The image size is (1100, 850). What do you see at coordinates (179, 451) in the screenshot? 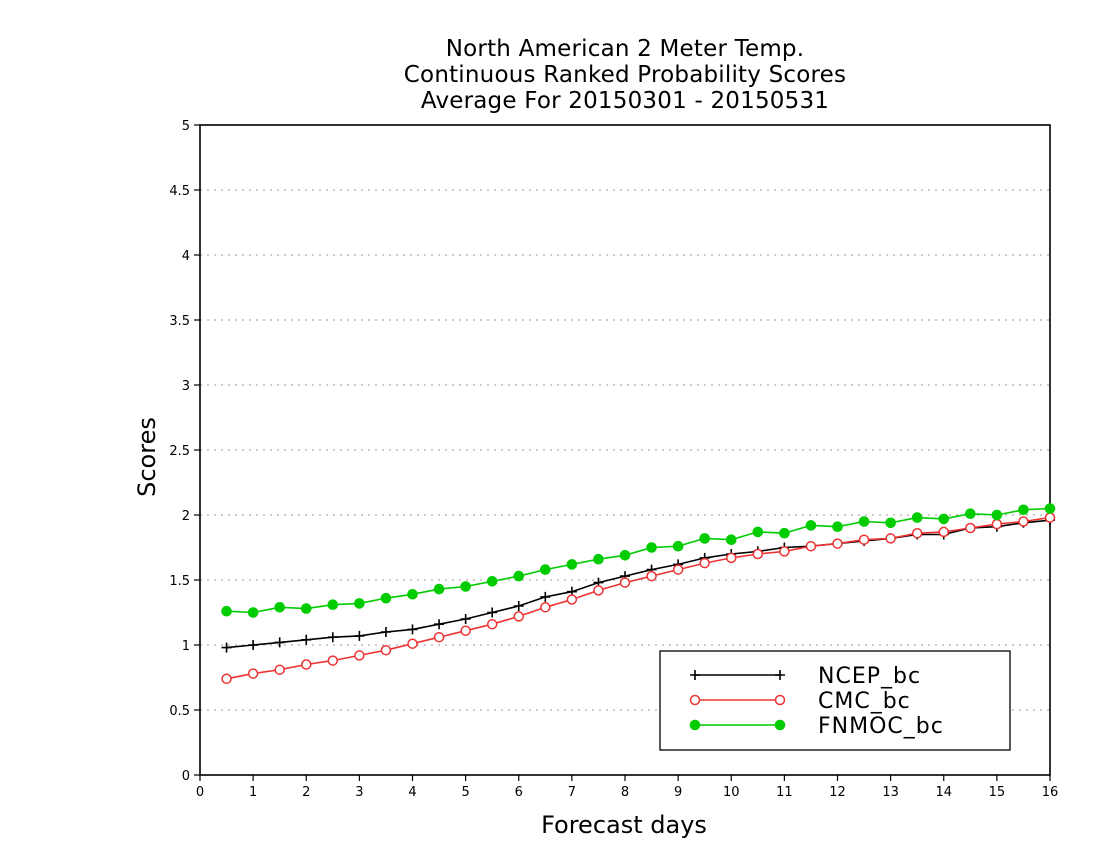
I see `y-tick-label: 2.5` at bounding box center [179, 451].